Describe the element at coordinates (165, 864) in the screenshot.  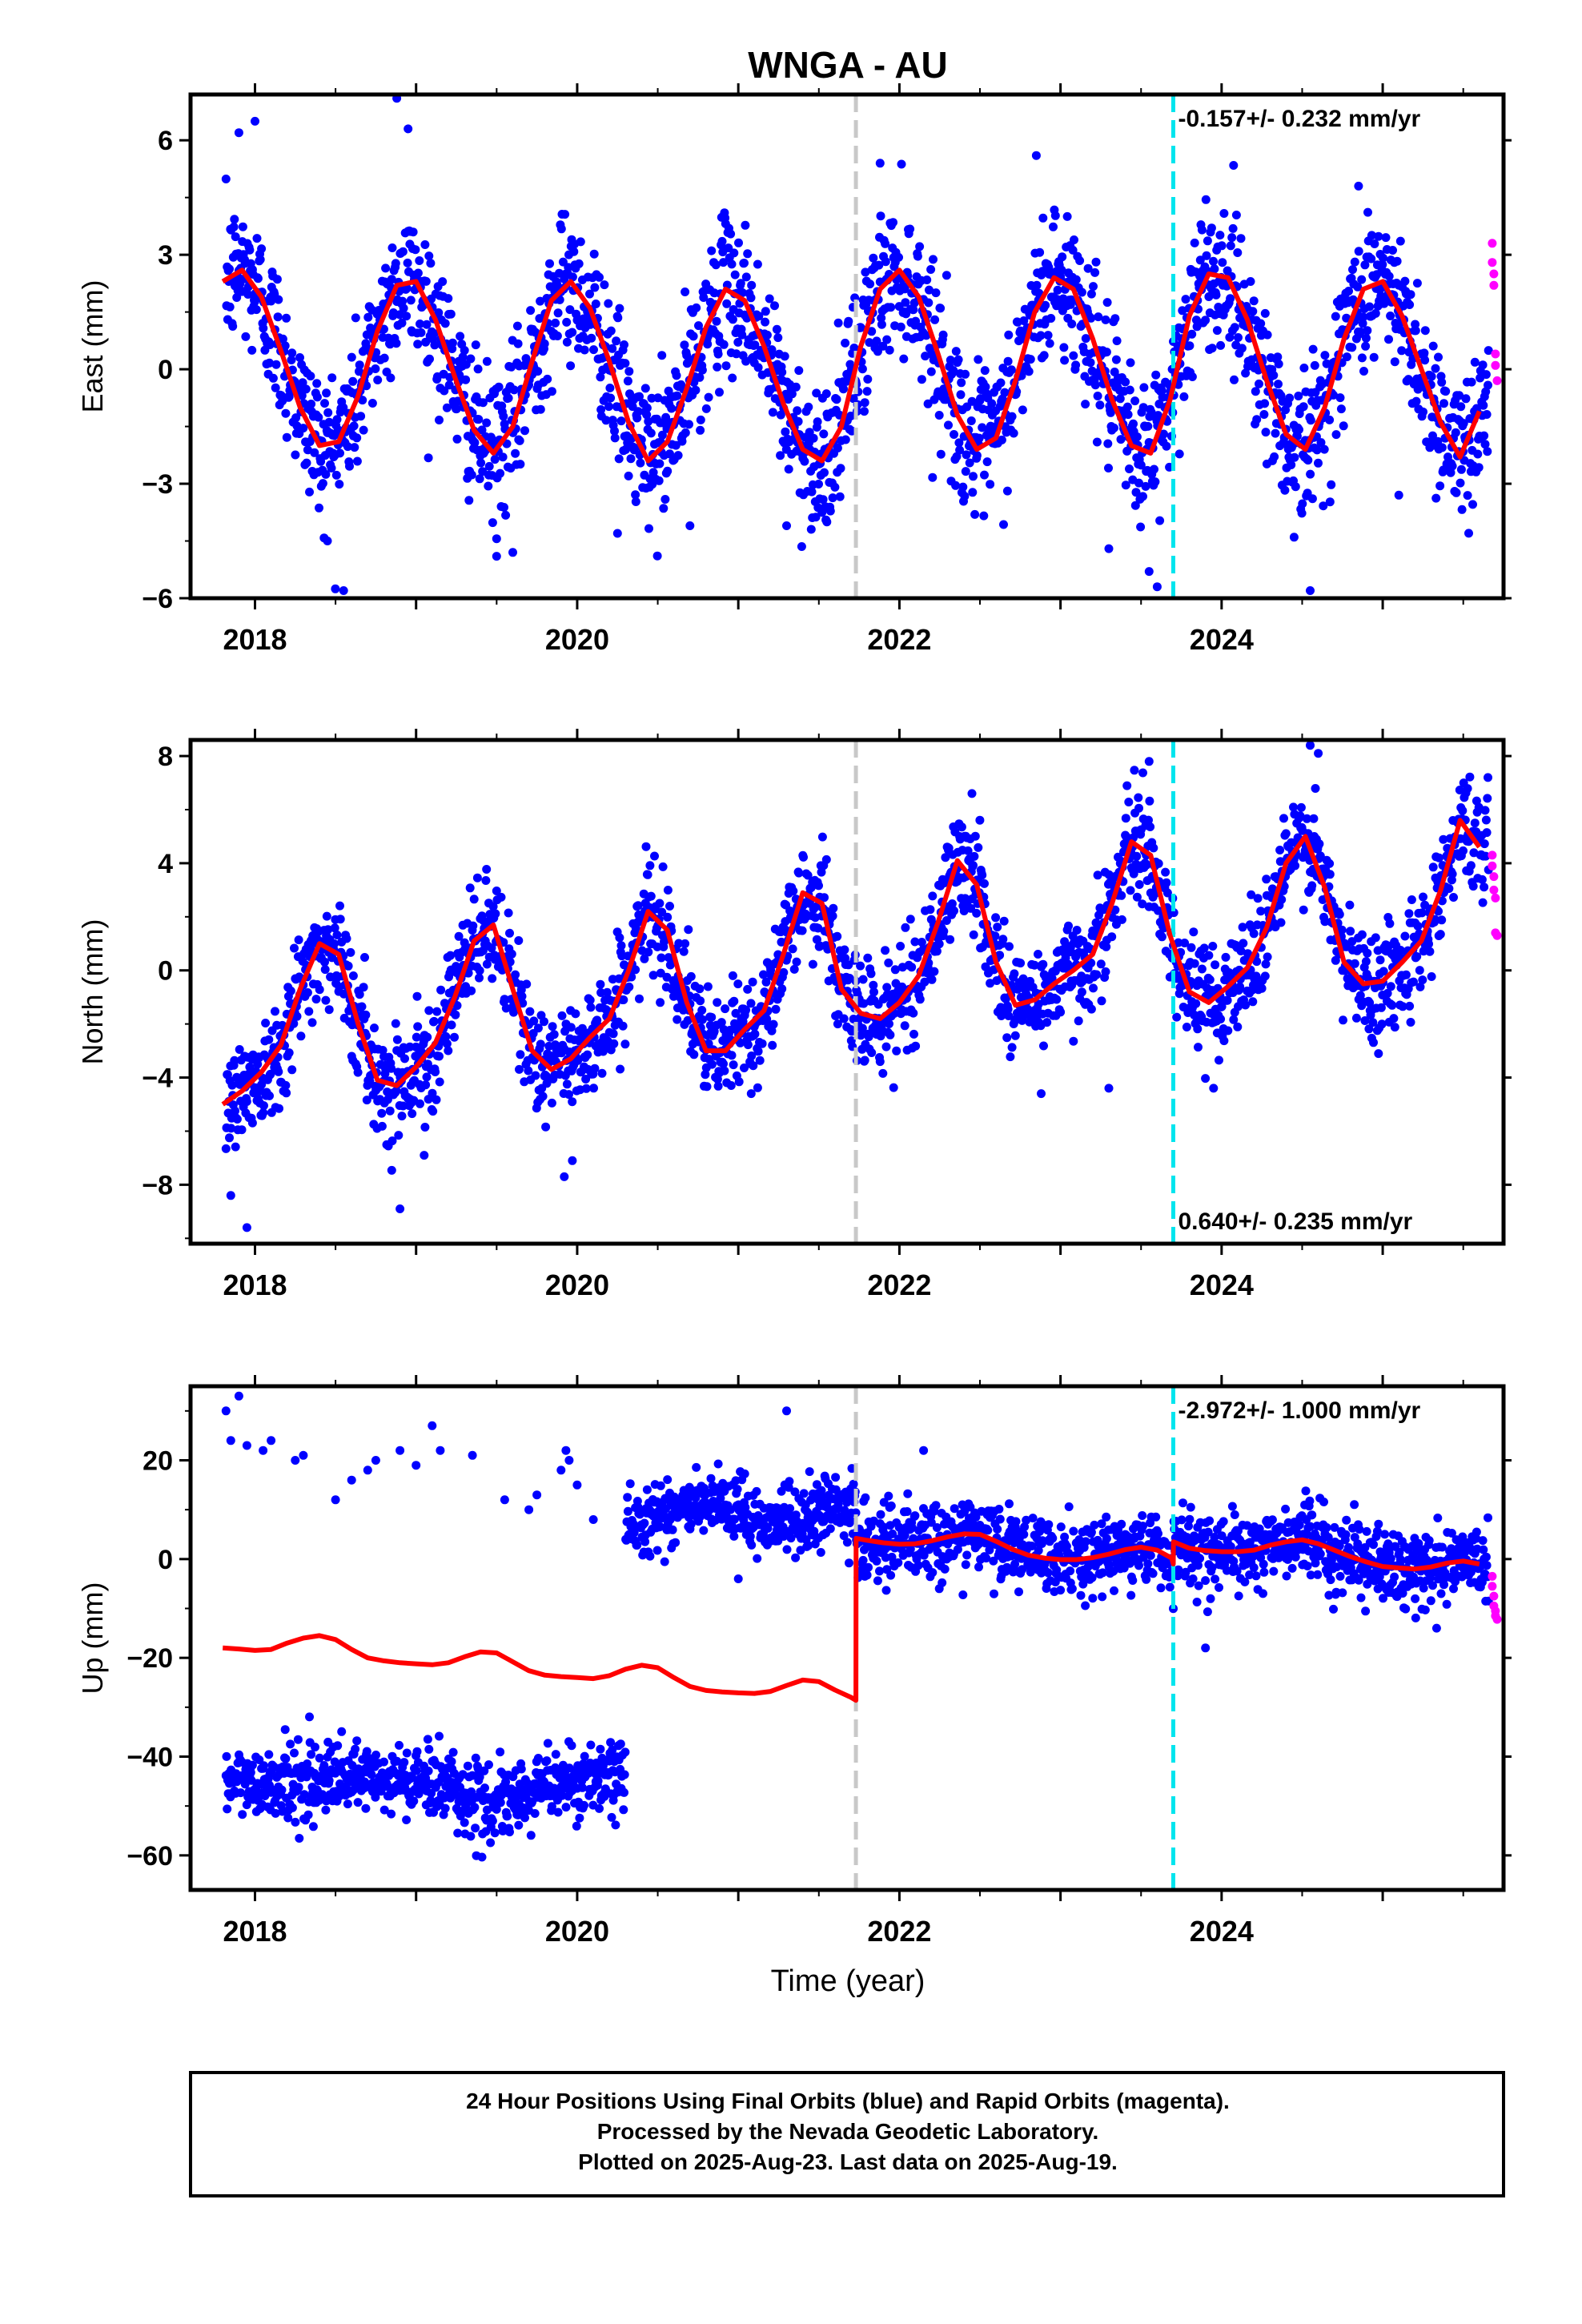
I see `north-y-tick-label: 4` at that location.